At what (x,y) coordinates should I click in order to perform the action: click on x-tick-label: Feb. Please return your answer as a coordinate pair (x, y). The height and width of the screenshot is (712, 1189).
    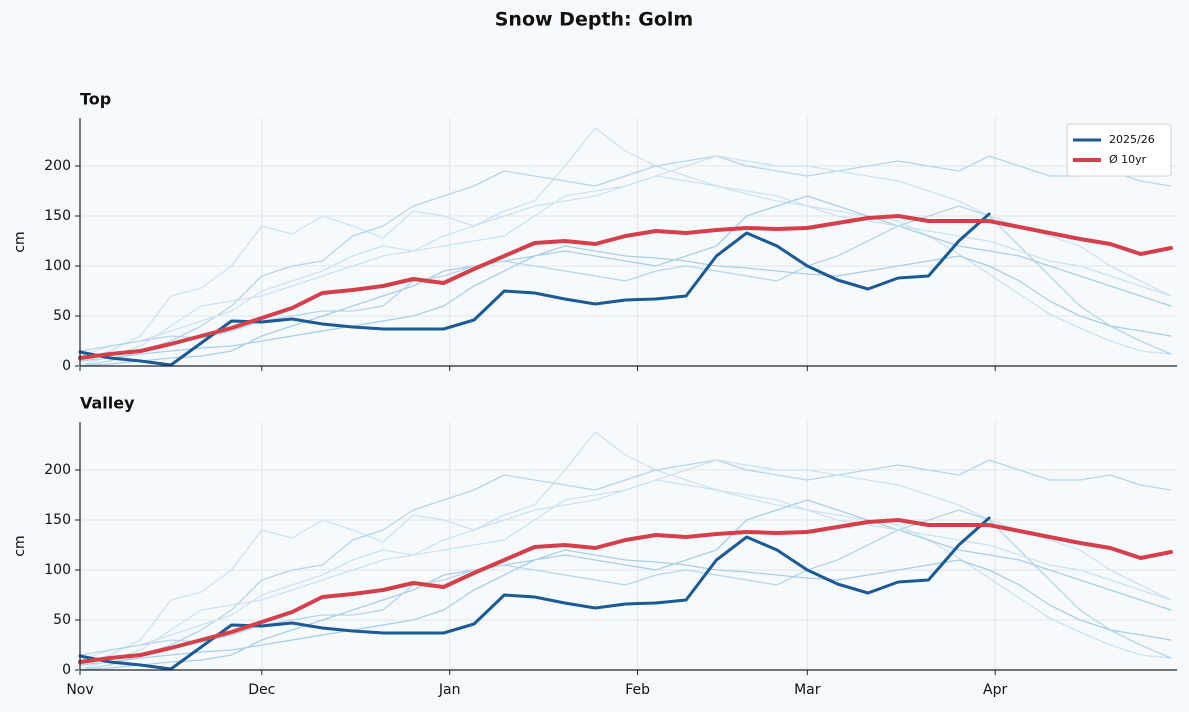
    Looking at the image, I should click on (637, 690).